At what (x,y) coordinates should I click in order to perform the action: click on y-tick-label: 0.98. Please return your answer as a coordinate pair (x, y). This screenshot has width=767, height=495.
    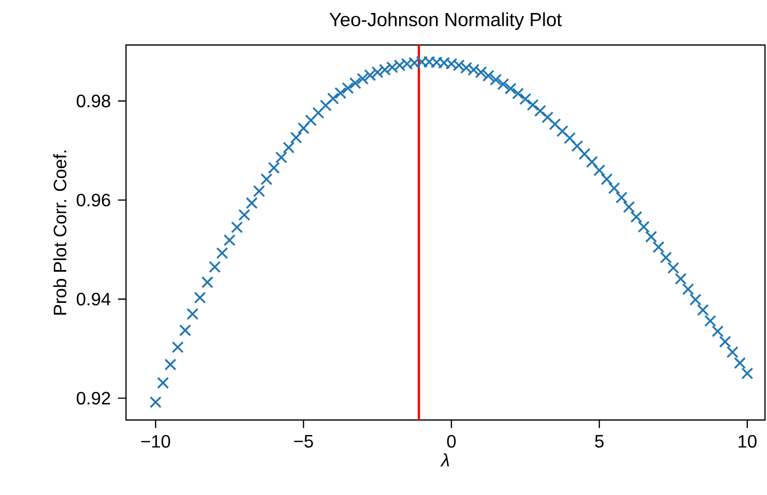
    Looking at the image, I should click on (93, 101).